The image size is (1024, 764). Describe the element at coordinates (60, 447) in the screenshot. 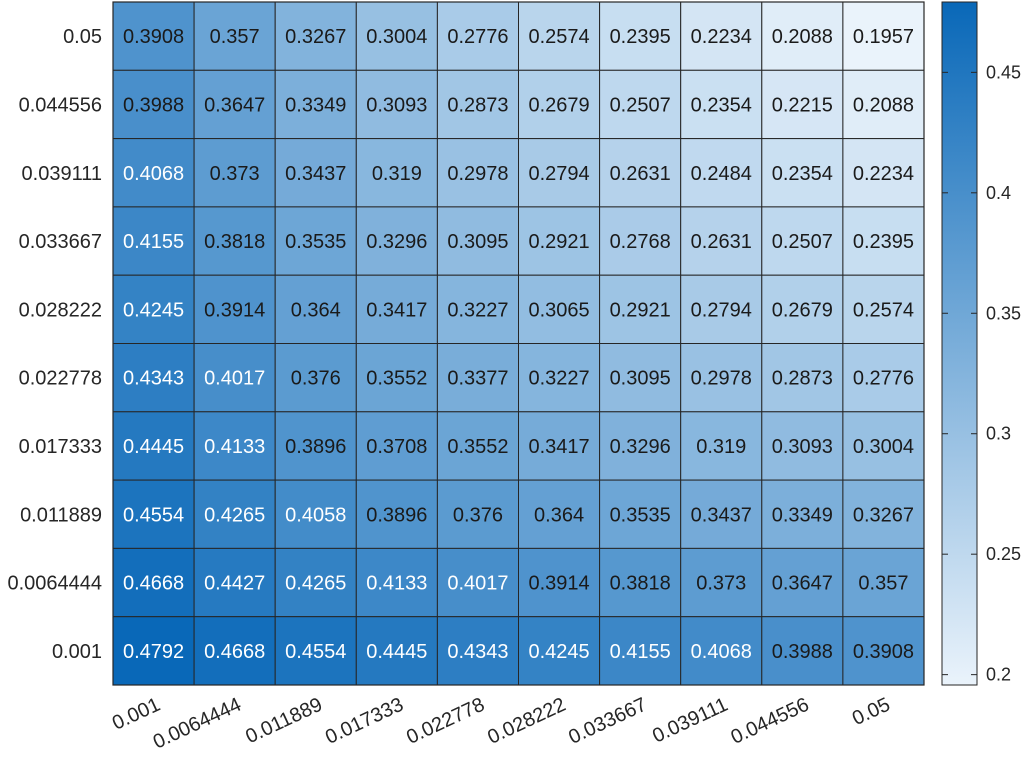

I see `y-tick-label: 0.017333` at that location.